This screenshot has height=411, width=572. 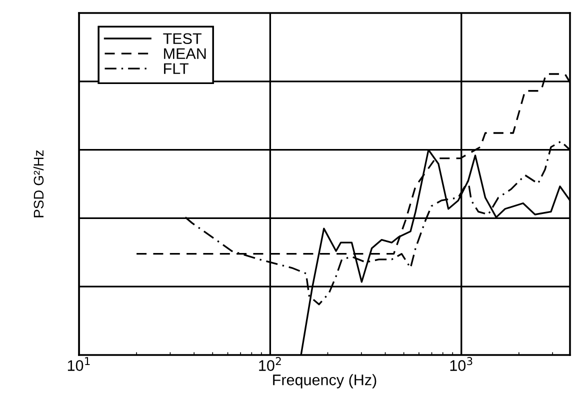 I want to click on x-tick-label: 10$^{3}$, so click(x=461, y=364).